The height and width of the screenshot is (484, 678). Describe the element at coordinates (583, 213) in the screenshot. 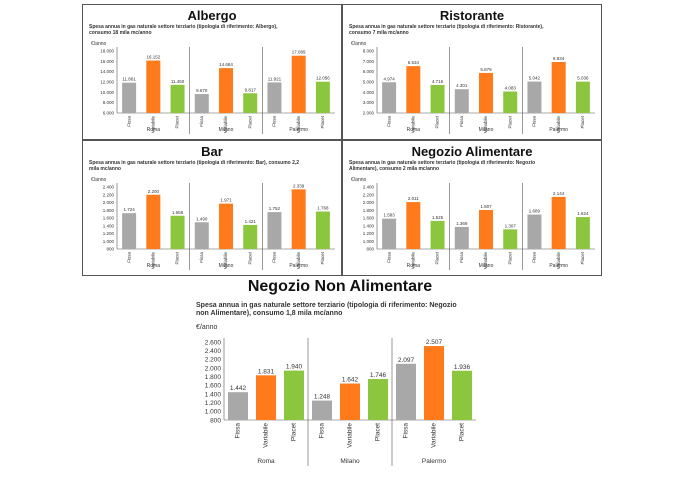

I see `data-label: 1.624` at that location.